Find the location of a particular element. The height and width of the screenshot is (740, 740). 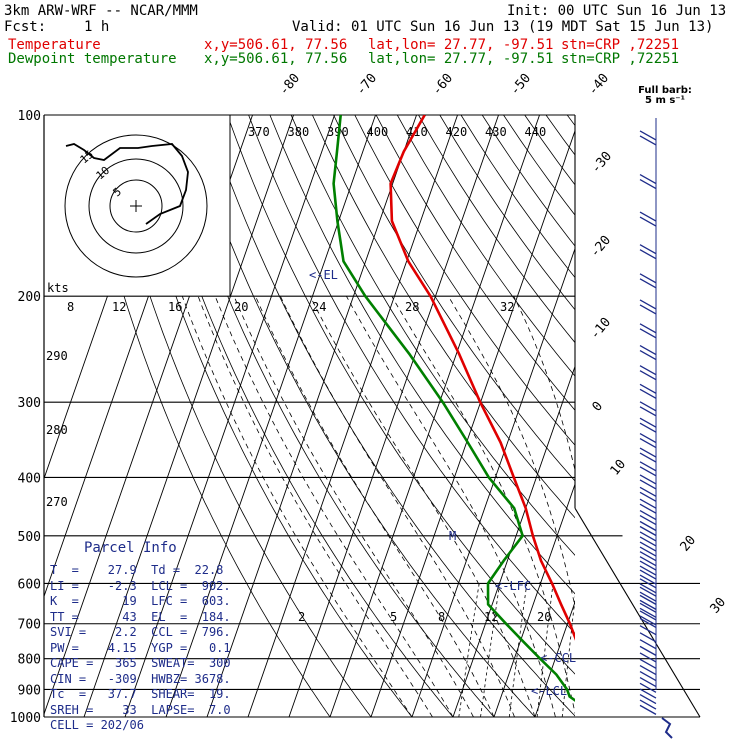

temperature-legend: Temperature is located at coordinates (54, 45).